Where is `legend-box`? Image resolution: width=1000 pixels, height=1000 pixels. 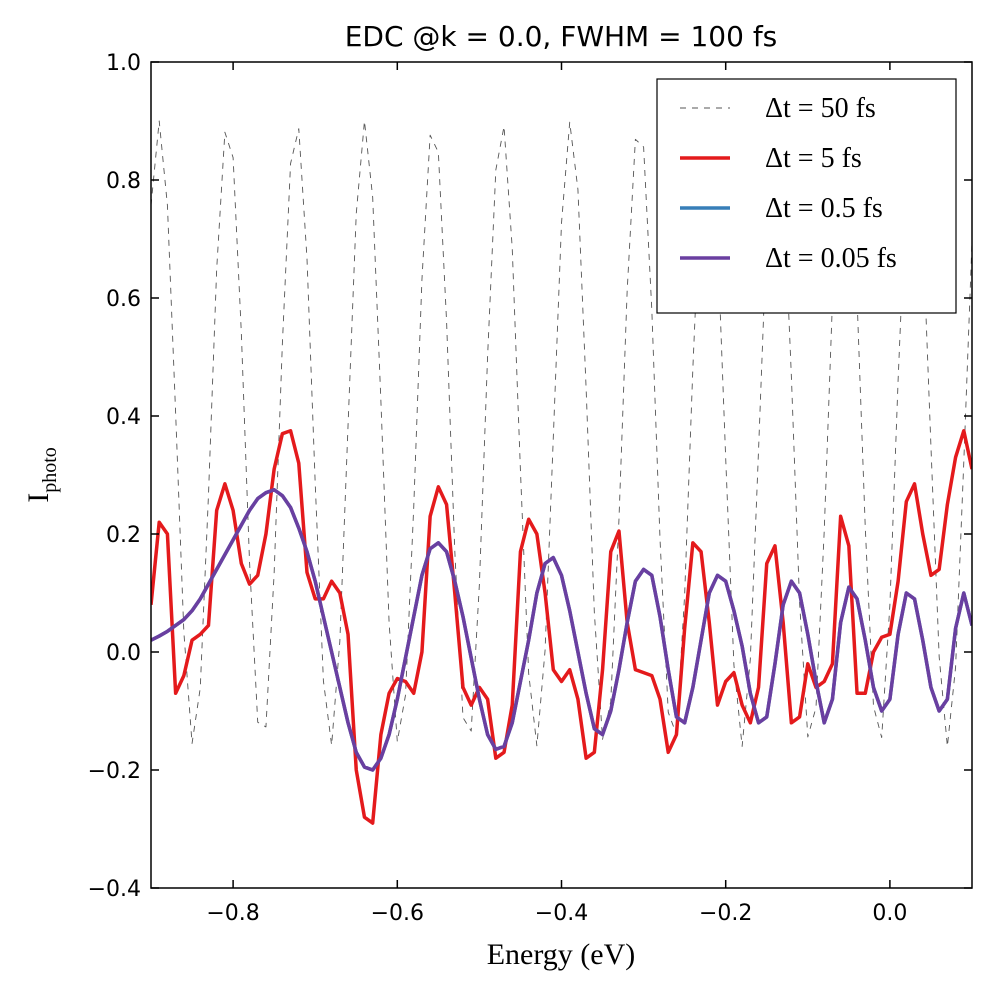
legend-box is located at coordinates (806, 196).